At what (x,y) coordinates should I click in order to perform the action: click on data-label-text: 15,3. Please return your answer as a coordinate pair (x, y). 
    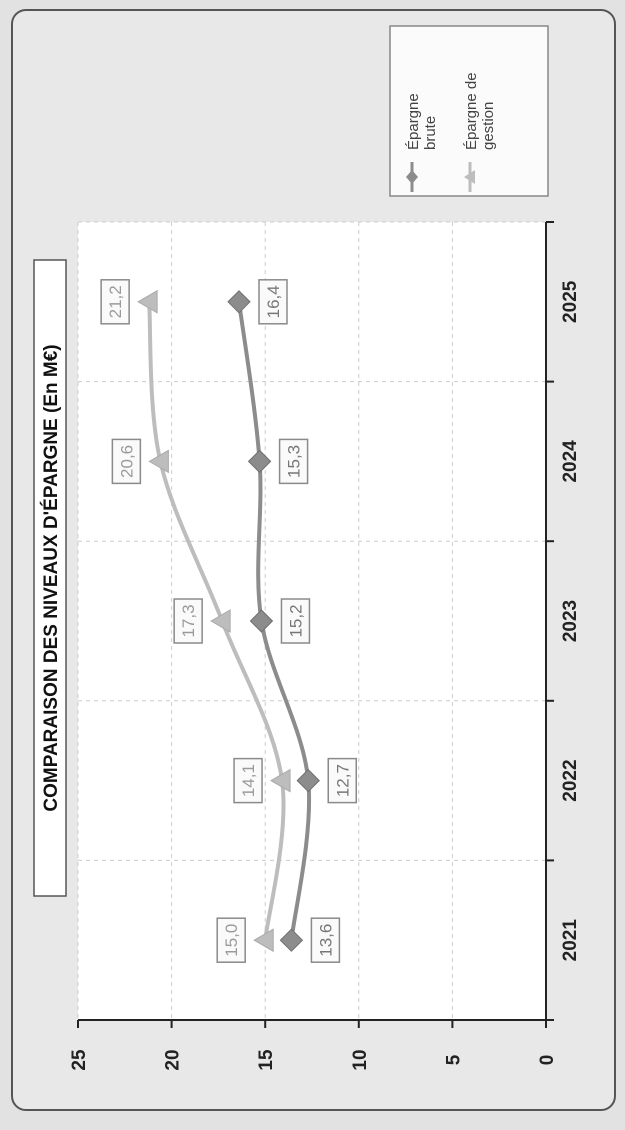
    Looking at the image, I should click on (294, 461).